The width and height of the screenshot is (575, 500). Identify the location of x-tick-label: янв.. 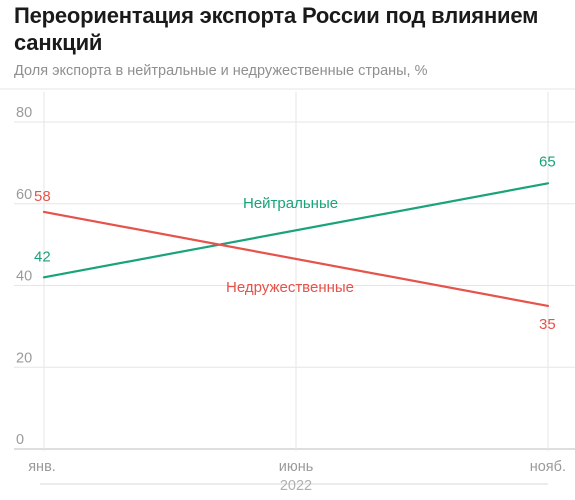
(42, 467).